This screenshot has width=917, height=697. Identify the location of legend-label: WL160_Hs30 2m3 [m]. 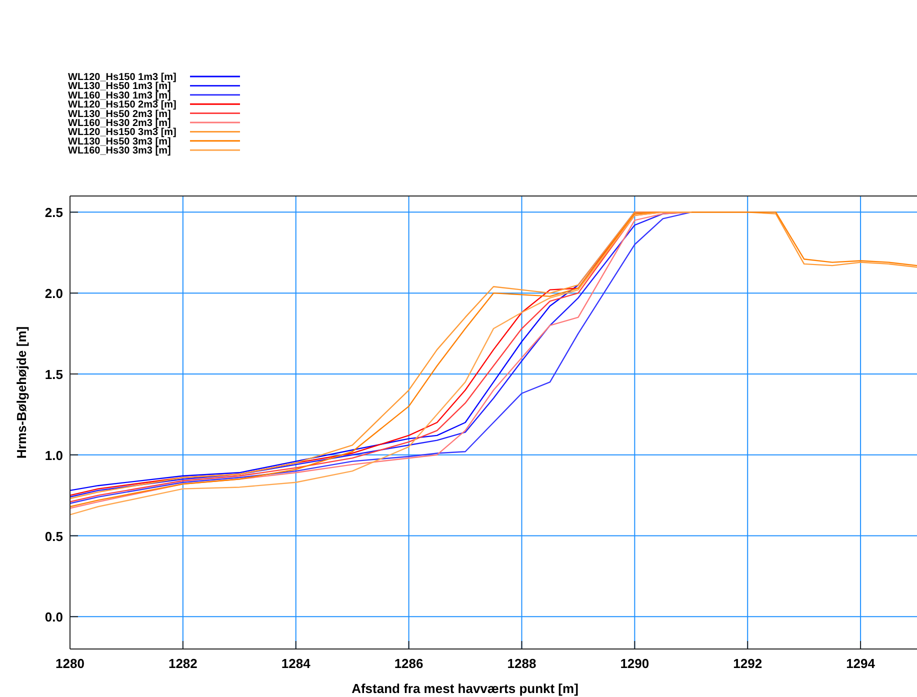
(119, 123).